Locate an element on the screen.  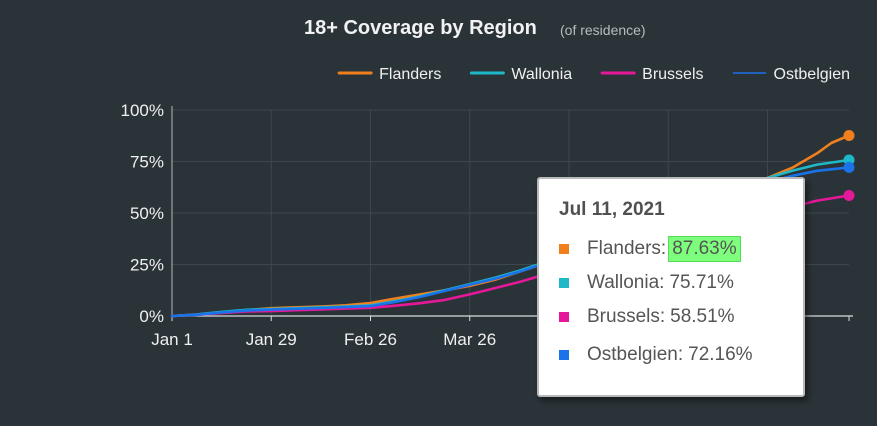
legend-label-flanders: Flanders is located at coordinates (410, 74).